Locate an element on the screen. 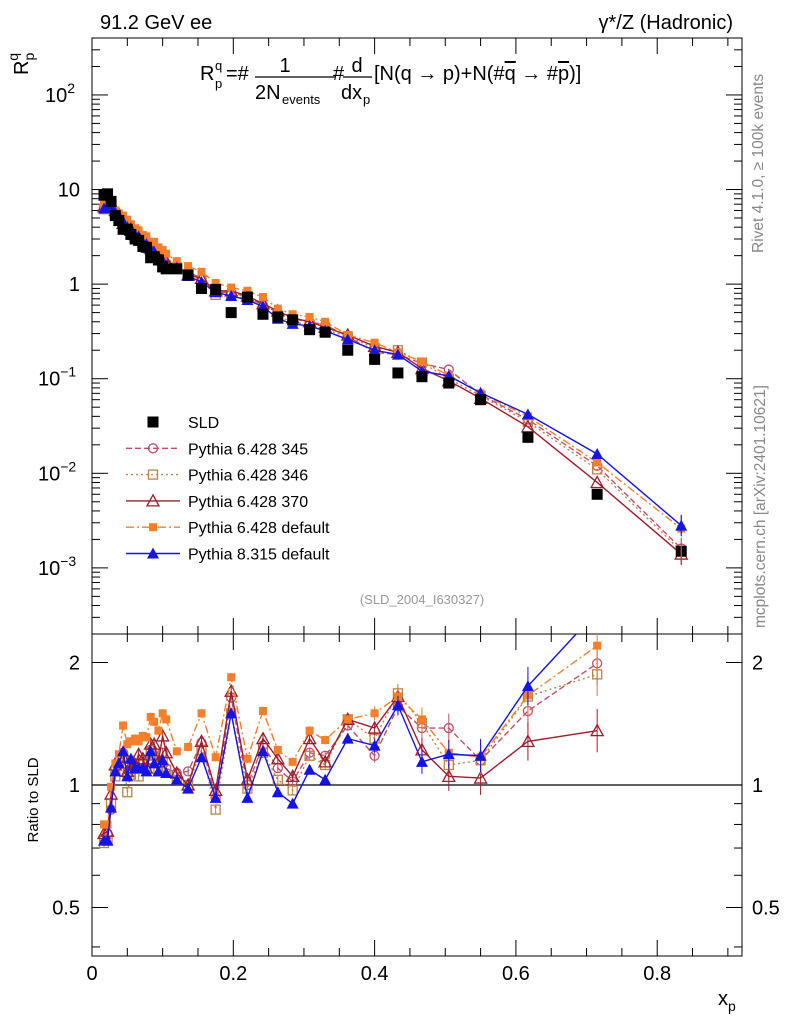  formula-qbar: q is located at coordinates (510, 74).